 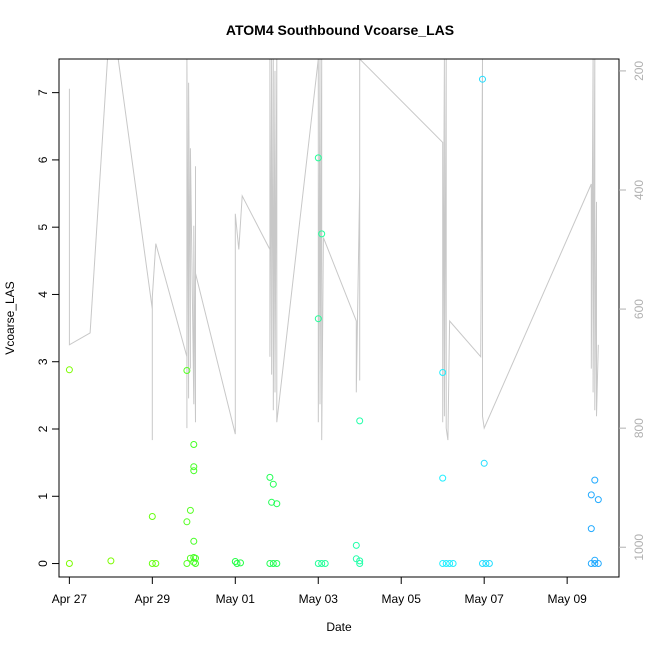 I want to click on y-tick-label-7: 7, so click(x=43, y=92).